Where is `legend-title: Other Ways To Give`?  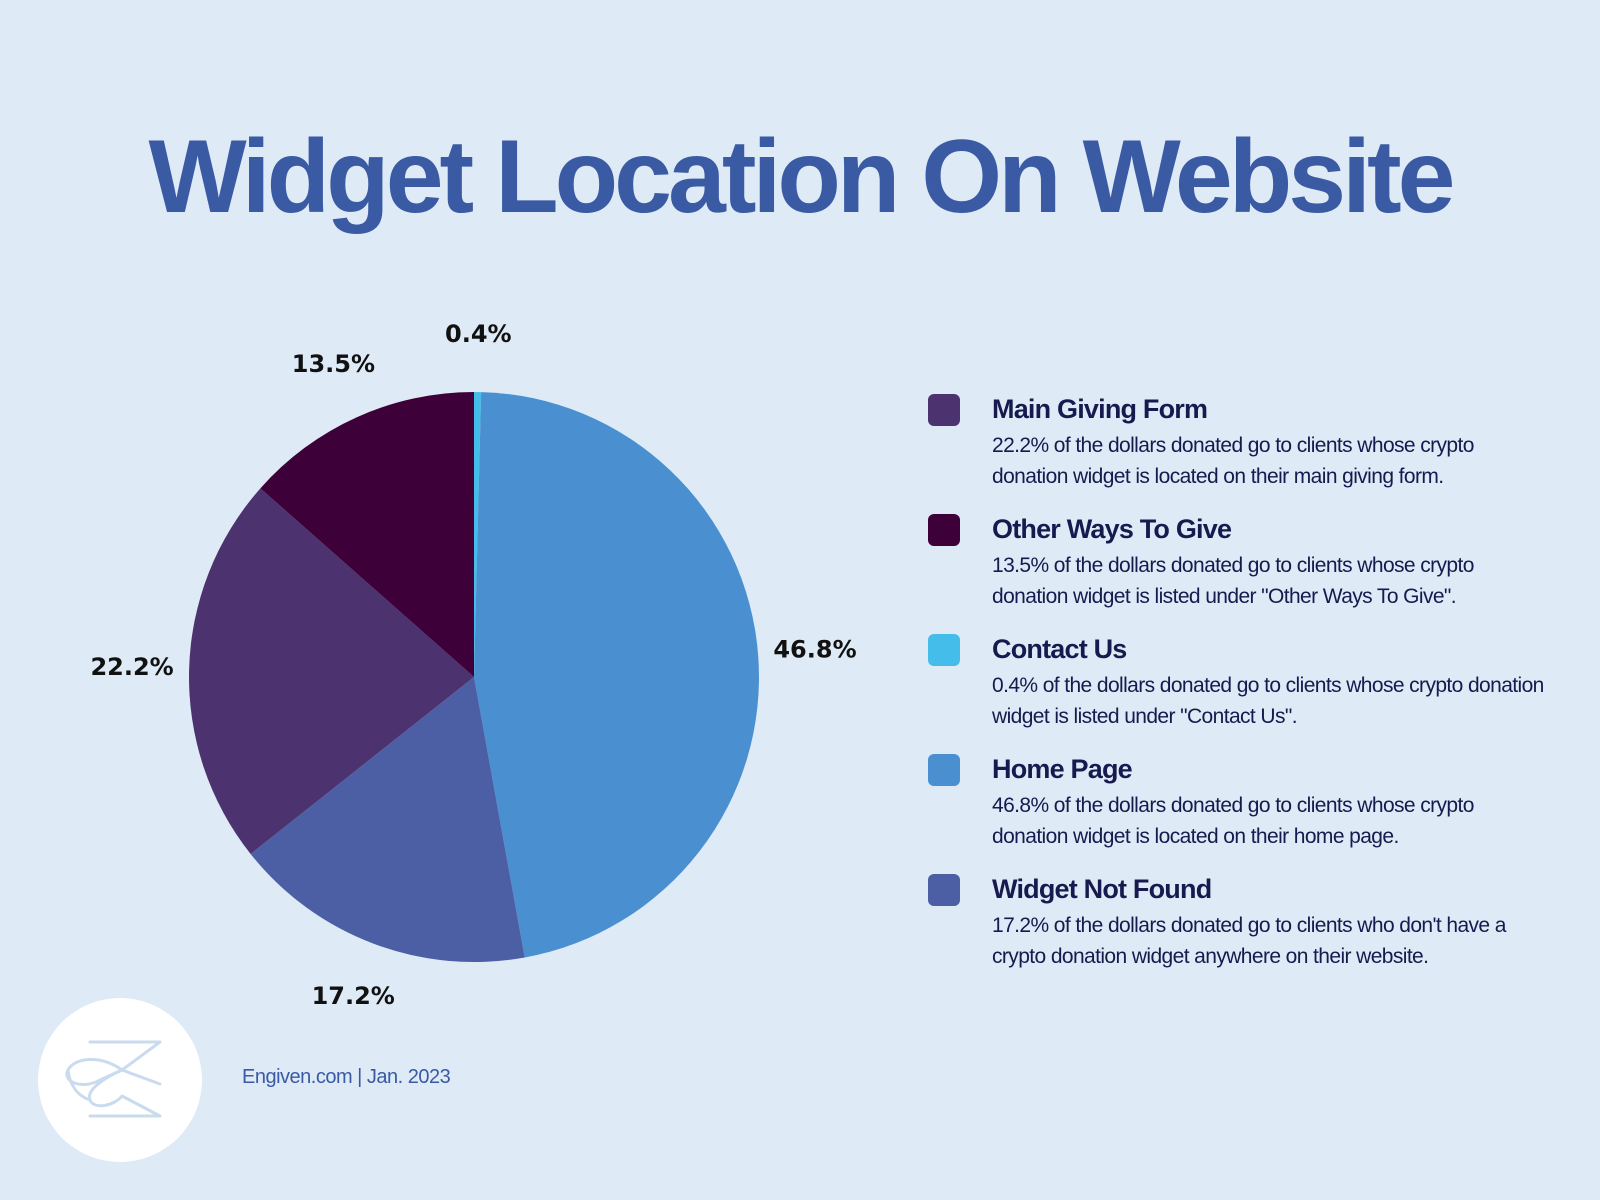 legend-title: Other Ways To Give is located at coordinates (1112, 529).